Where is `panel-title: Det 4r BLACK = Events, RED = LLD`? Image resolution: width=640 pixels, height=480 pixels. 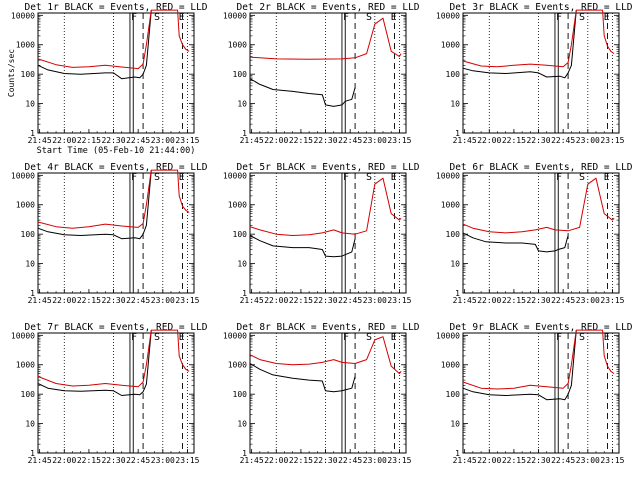 panel-title: Det 4r BLACK = Events, RED = LLD is located at coordinates (115, 167).